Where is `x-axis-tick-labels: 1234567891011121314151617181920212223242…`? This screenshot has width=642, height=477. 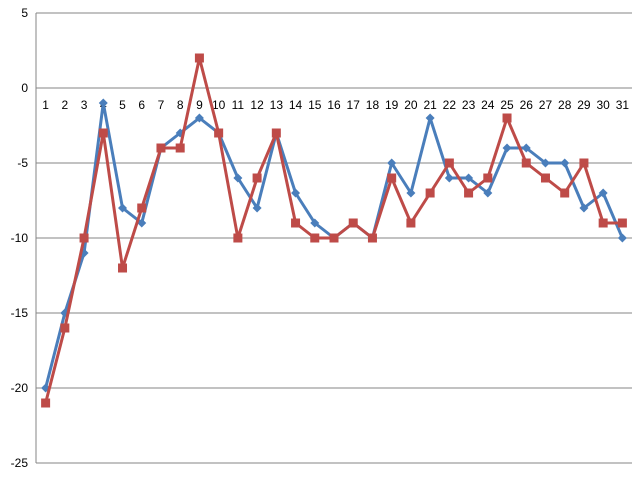
x-axis-tick-labels: 1234567891011121314151617181920212223242… is located at coordinates (335, 105).